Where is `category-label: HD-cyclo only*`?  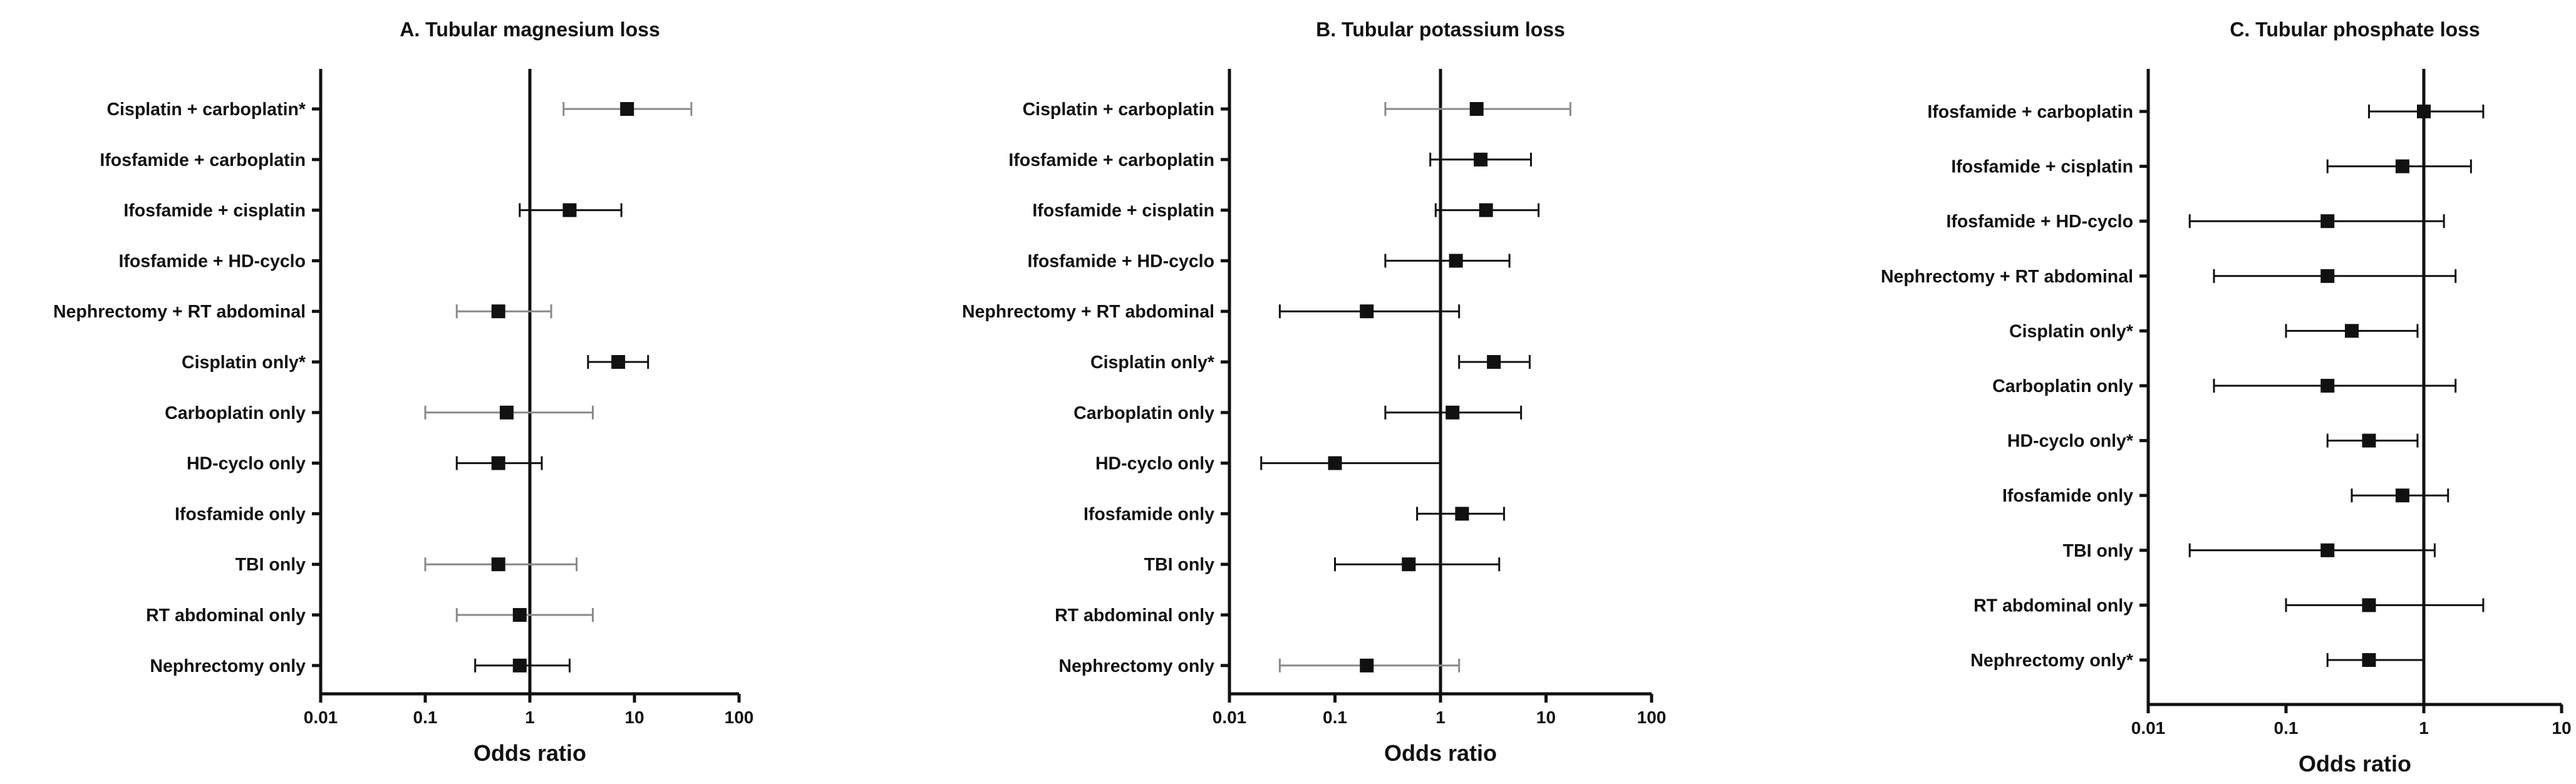 category-label: HD-cyclo only* is located at coordinates (2070, 441).